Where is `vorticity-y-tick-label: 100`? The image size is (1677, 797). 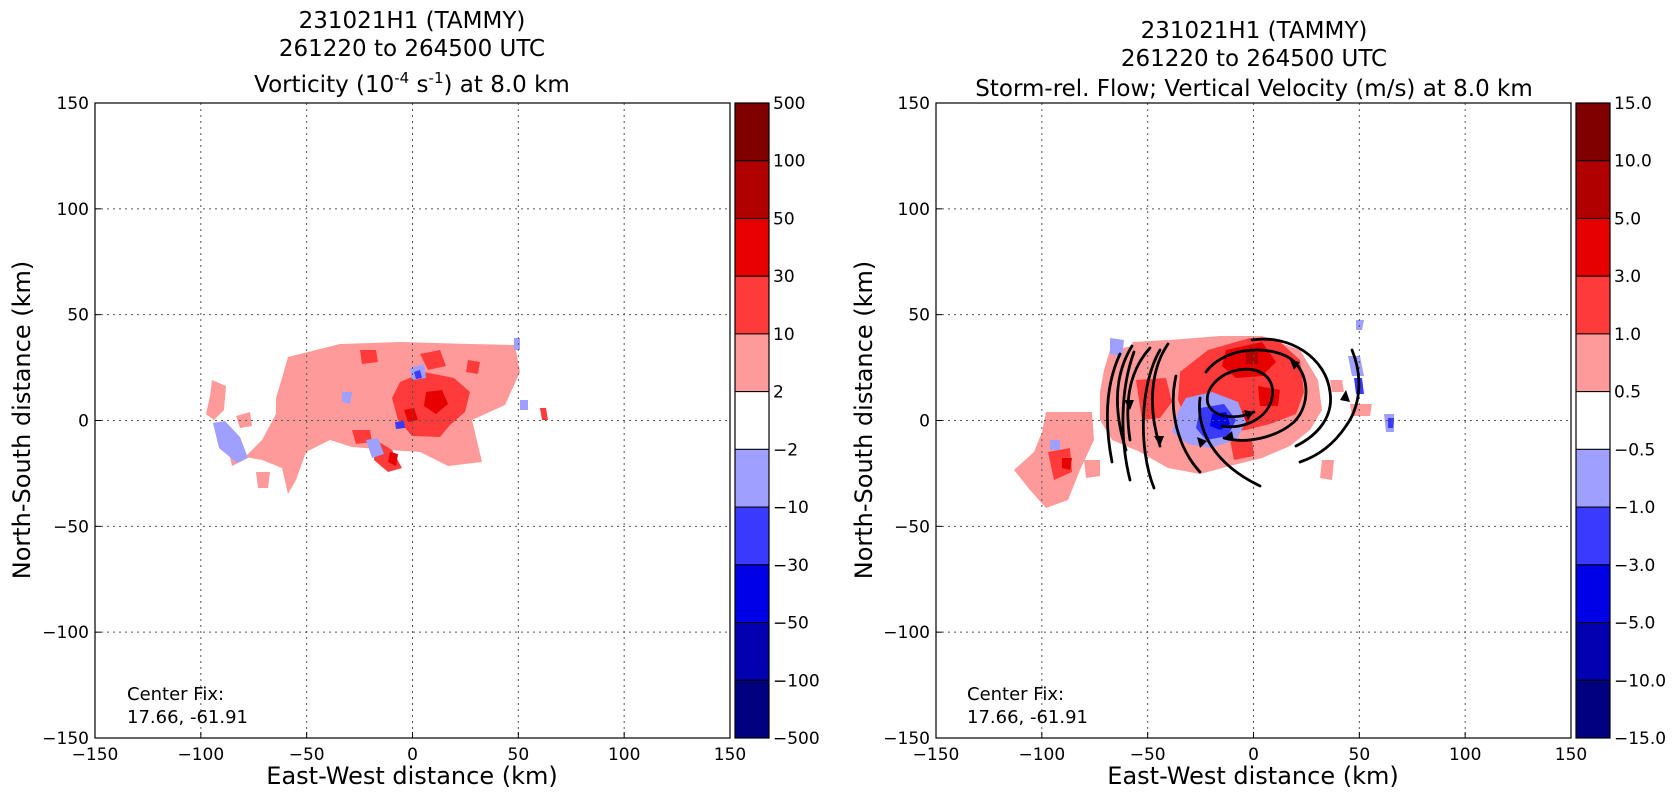
vorticity-y-tick-label: 100 is located at coordinates (73, 210).